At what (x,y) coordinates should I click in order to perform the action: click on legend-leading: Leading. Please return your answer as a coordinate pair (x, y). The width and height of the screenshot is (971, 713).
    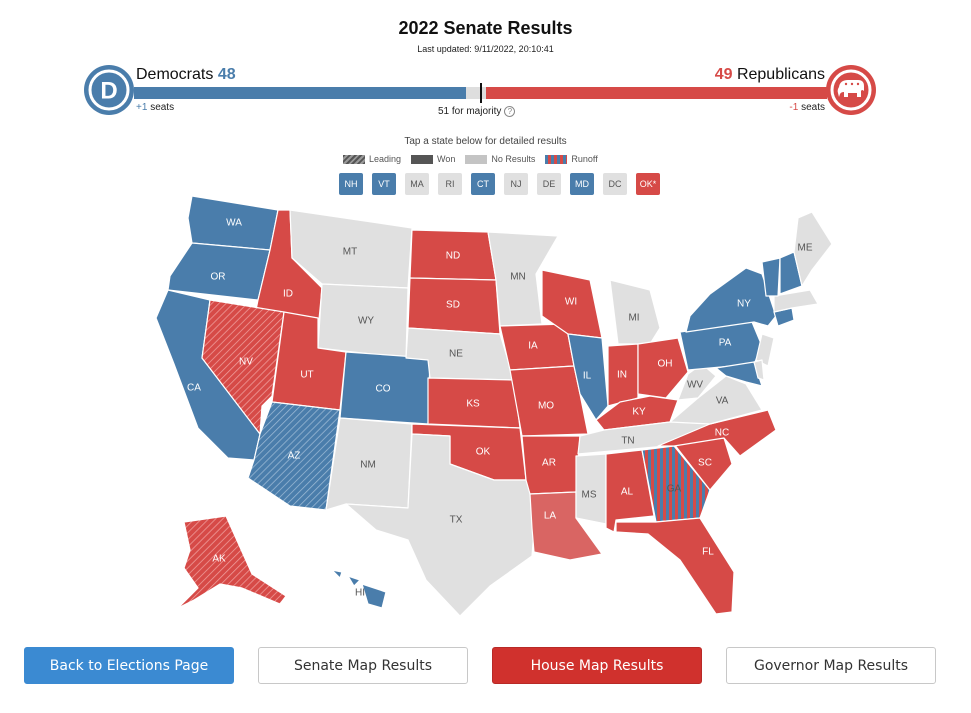
    Looking at the image, I should click on (372, 159).